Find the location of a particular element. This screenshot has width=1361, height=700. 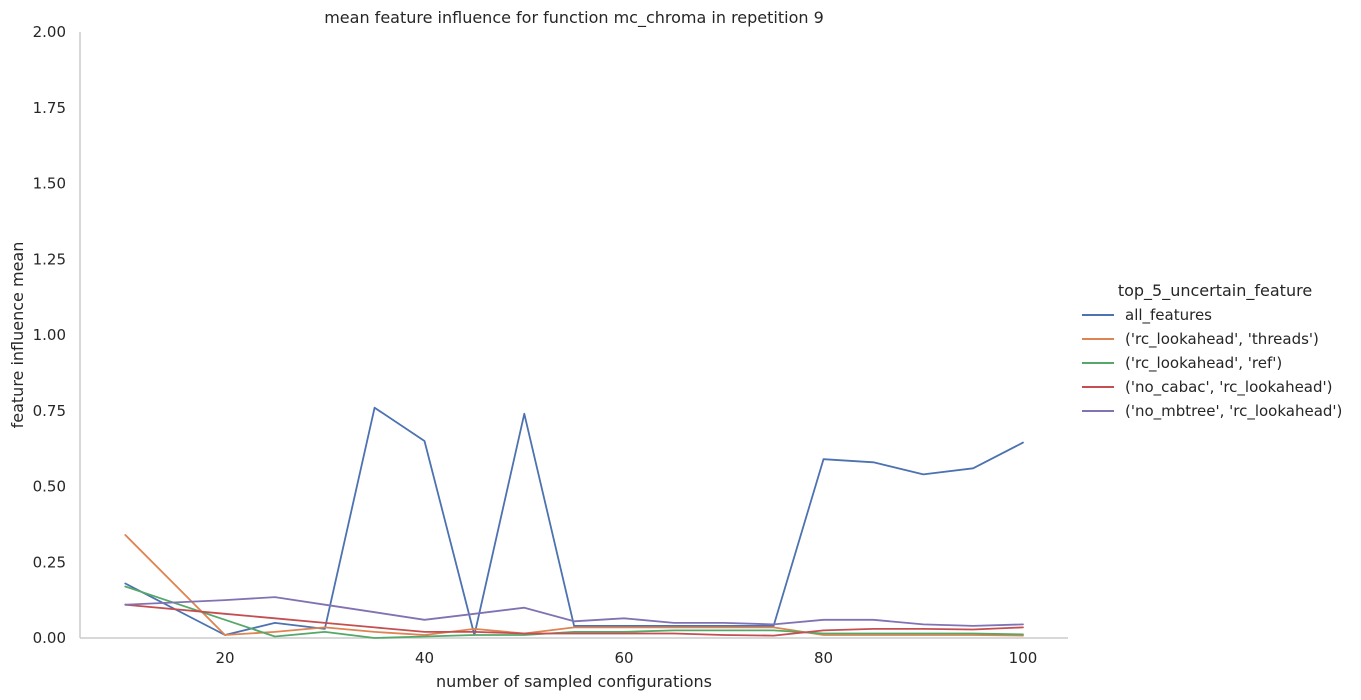

legend-entry: ('rc_lookahead', 'ref') is located at coordinates (1203, 363).